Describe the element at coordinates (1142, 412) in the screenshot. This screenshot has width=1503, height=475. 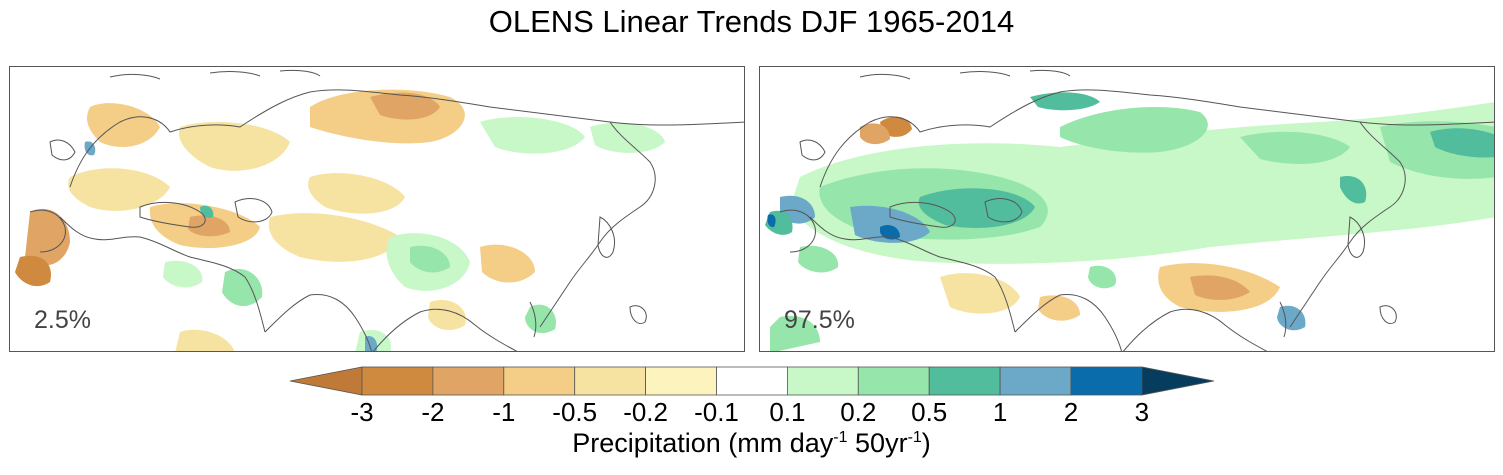
I see `colorbar-tick-label: 3` at that location.